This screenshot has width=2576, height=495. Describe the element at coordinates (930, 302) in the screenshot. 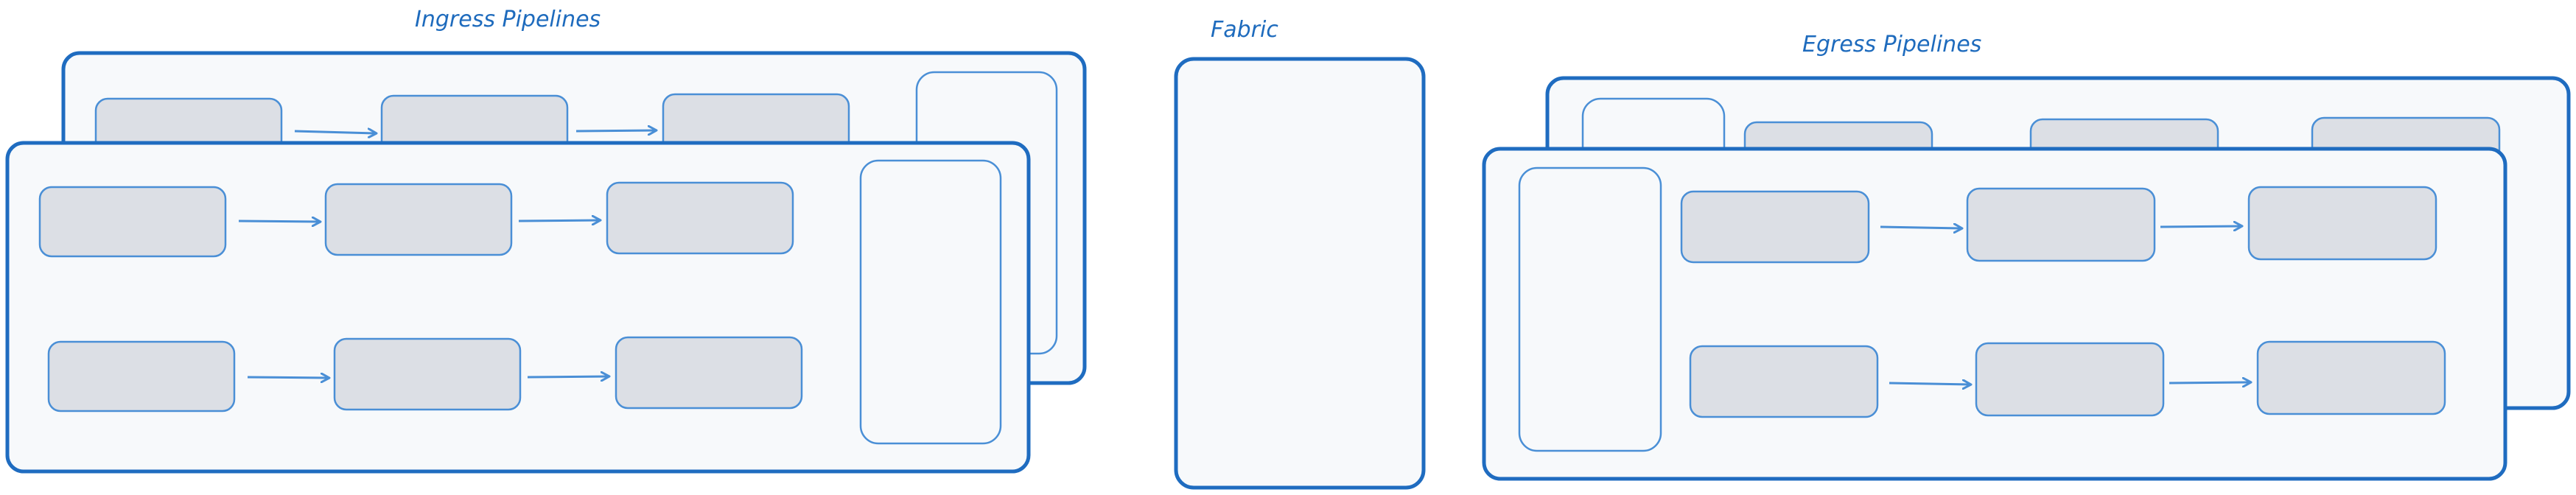

I see `ingress-side-block` at that location.